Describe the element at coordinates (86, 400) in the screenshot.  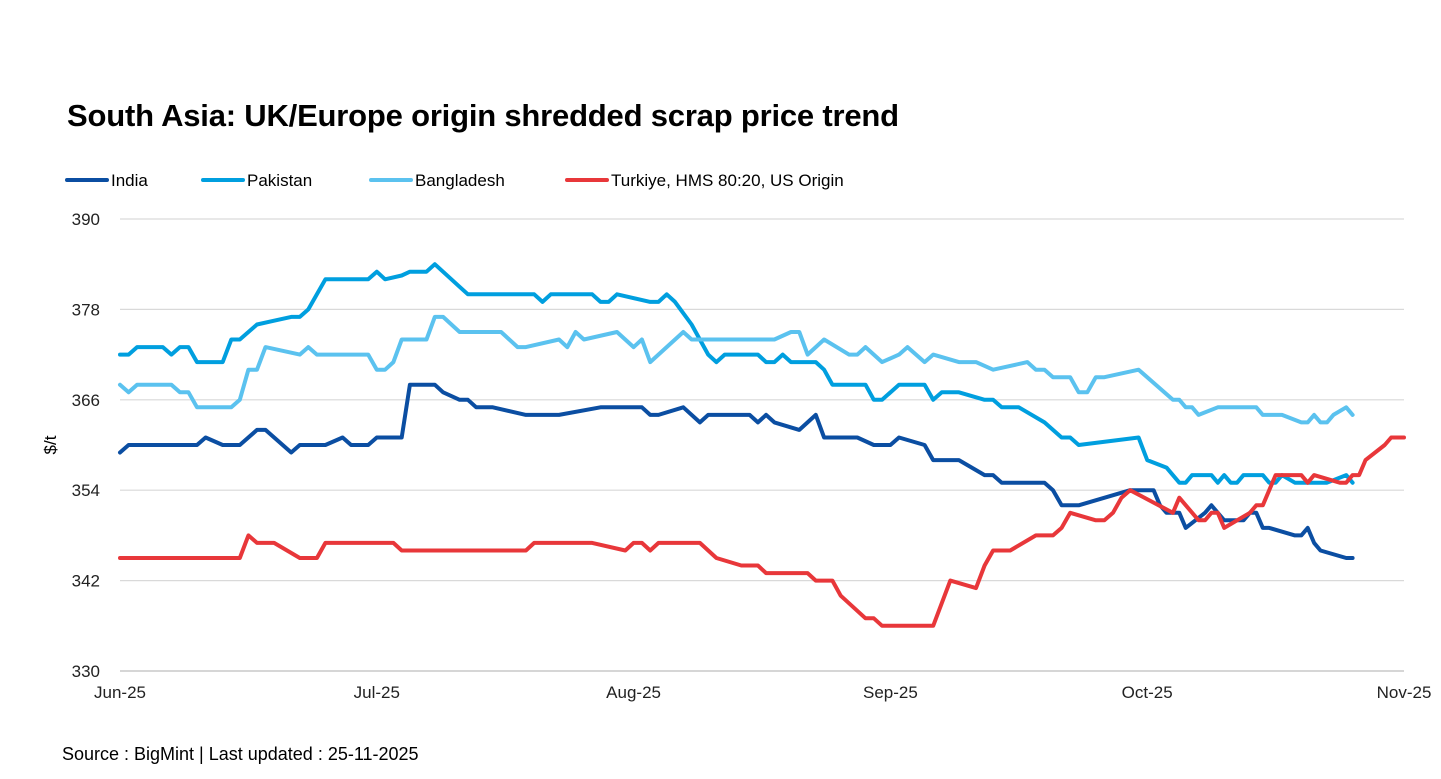
I see `y-tick-label: 366` at that location.